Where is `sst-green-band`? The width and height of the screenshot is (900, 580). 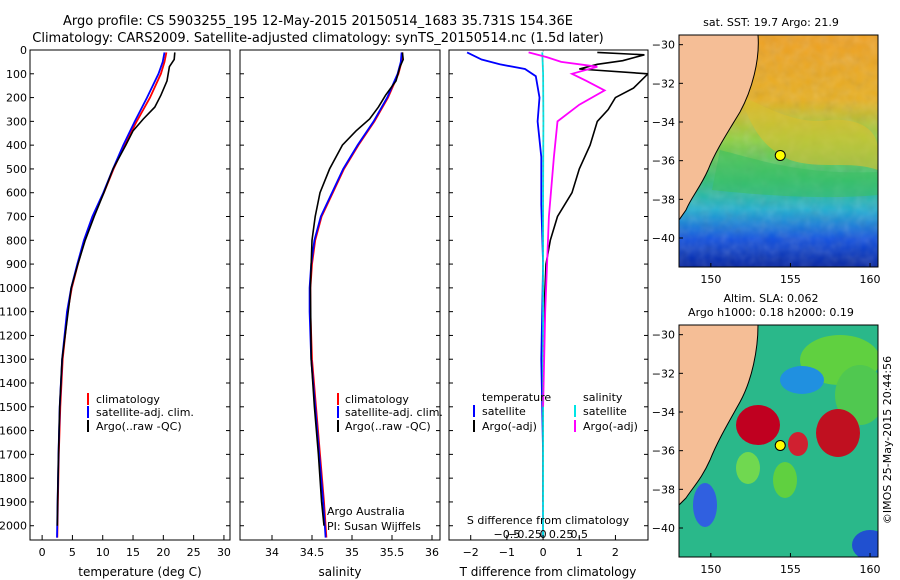 sst-green-band is located at coordinates (795, 174).